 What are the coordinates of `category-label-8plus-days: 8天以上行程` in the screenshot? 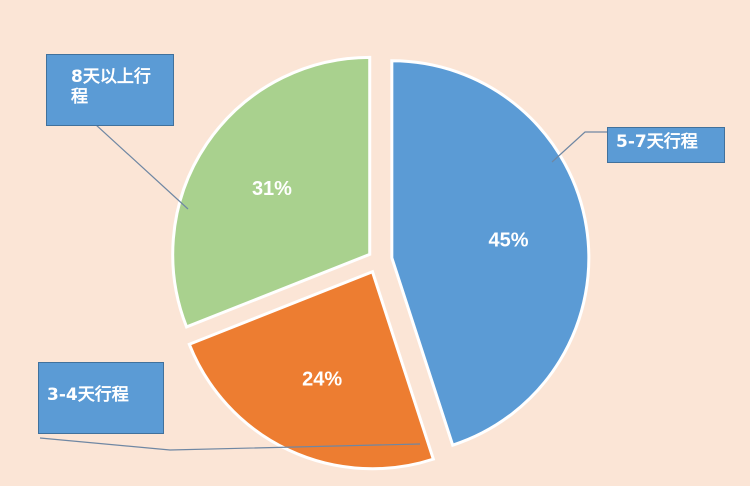 It's located at (110, 90).